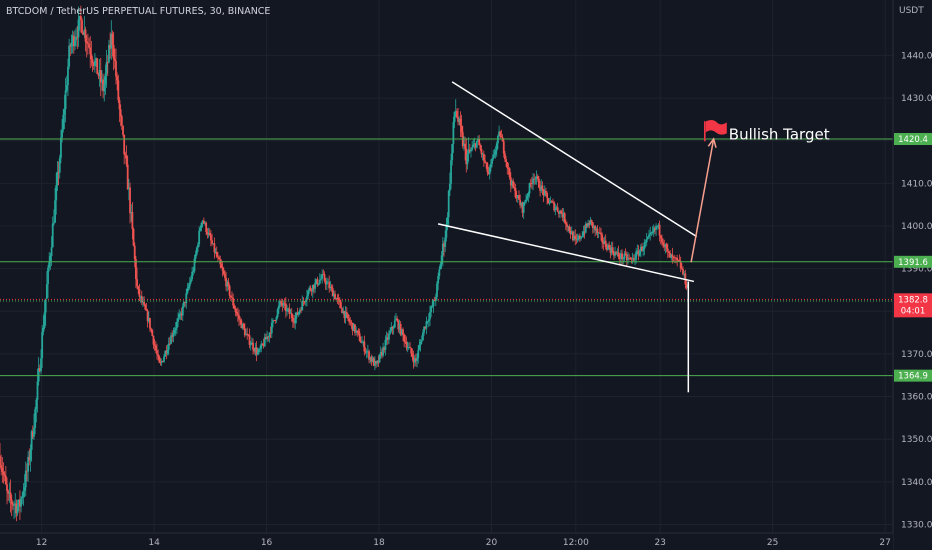  What do you see at coordinates (716, 127) in the screenshot?
I see `red-flag-cloth` at bounding box center [716, 127].